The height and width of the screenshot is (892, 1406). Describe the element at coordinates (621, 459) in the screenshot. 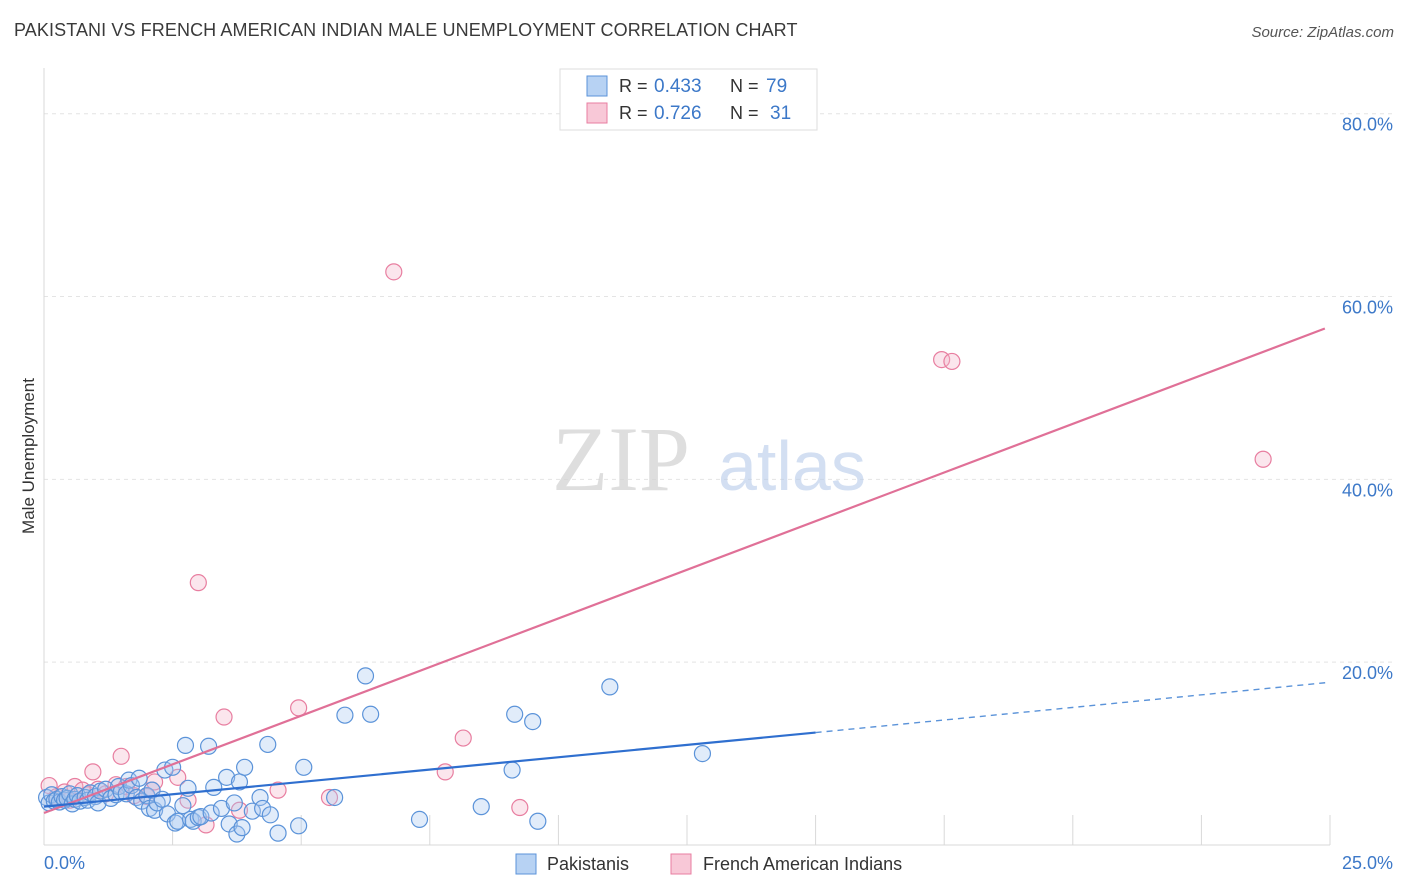

I see `watermark-zip: ZIP` at that location.